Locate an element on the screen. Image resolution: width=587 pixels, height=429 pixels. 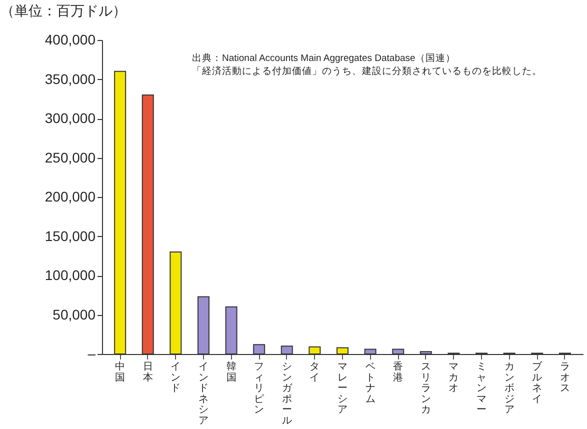
x-tick-label: インドネシア is located at coordinates (203, 394).